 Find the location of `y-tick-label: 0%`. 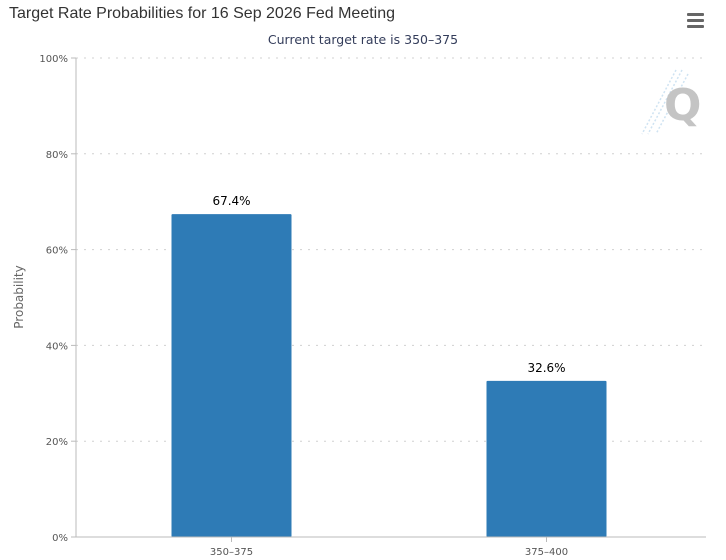

y-tick-label: 0% is located at coordinates (60, 538).